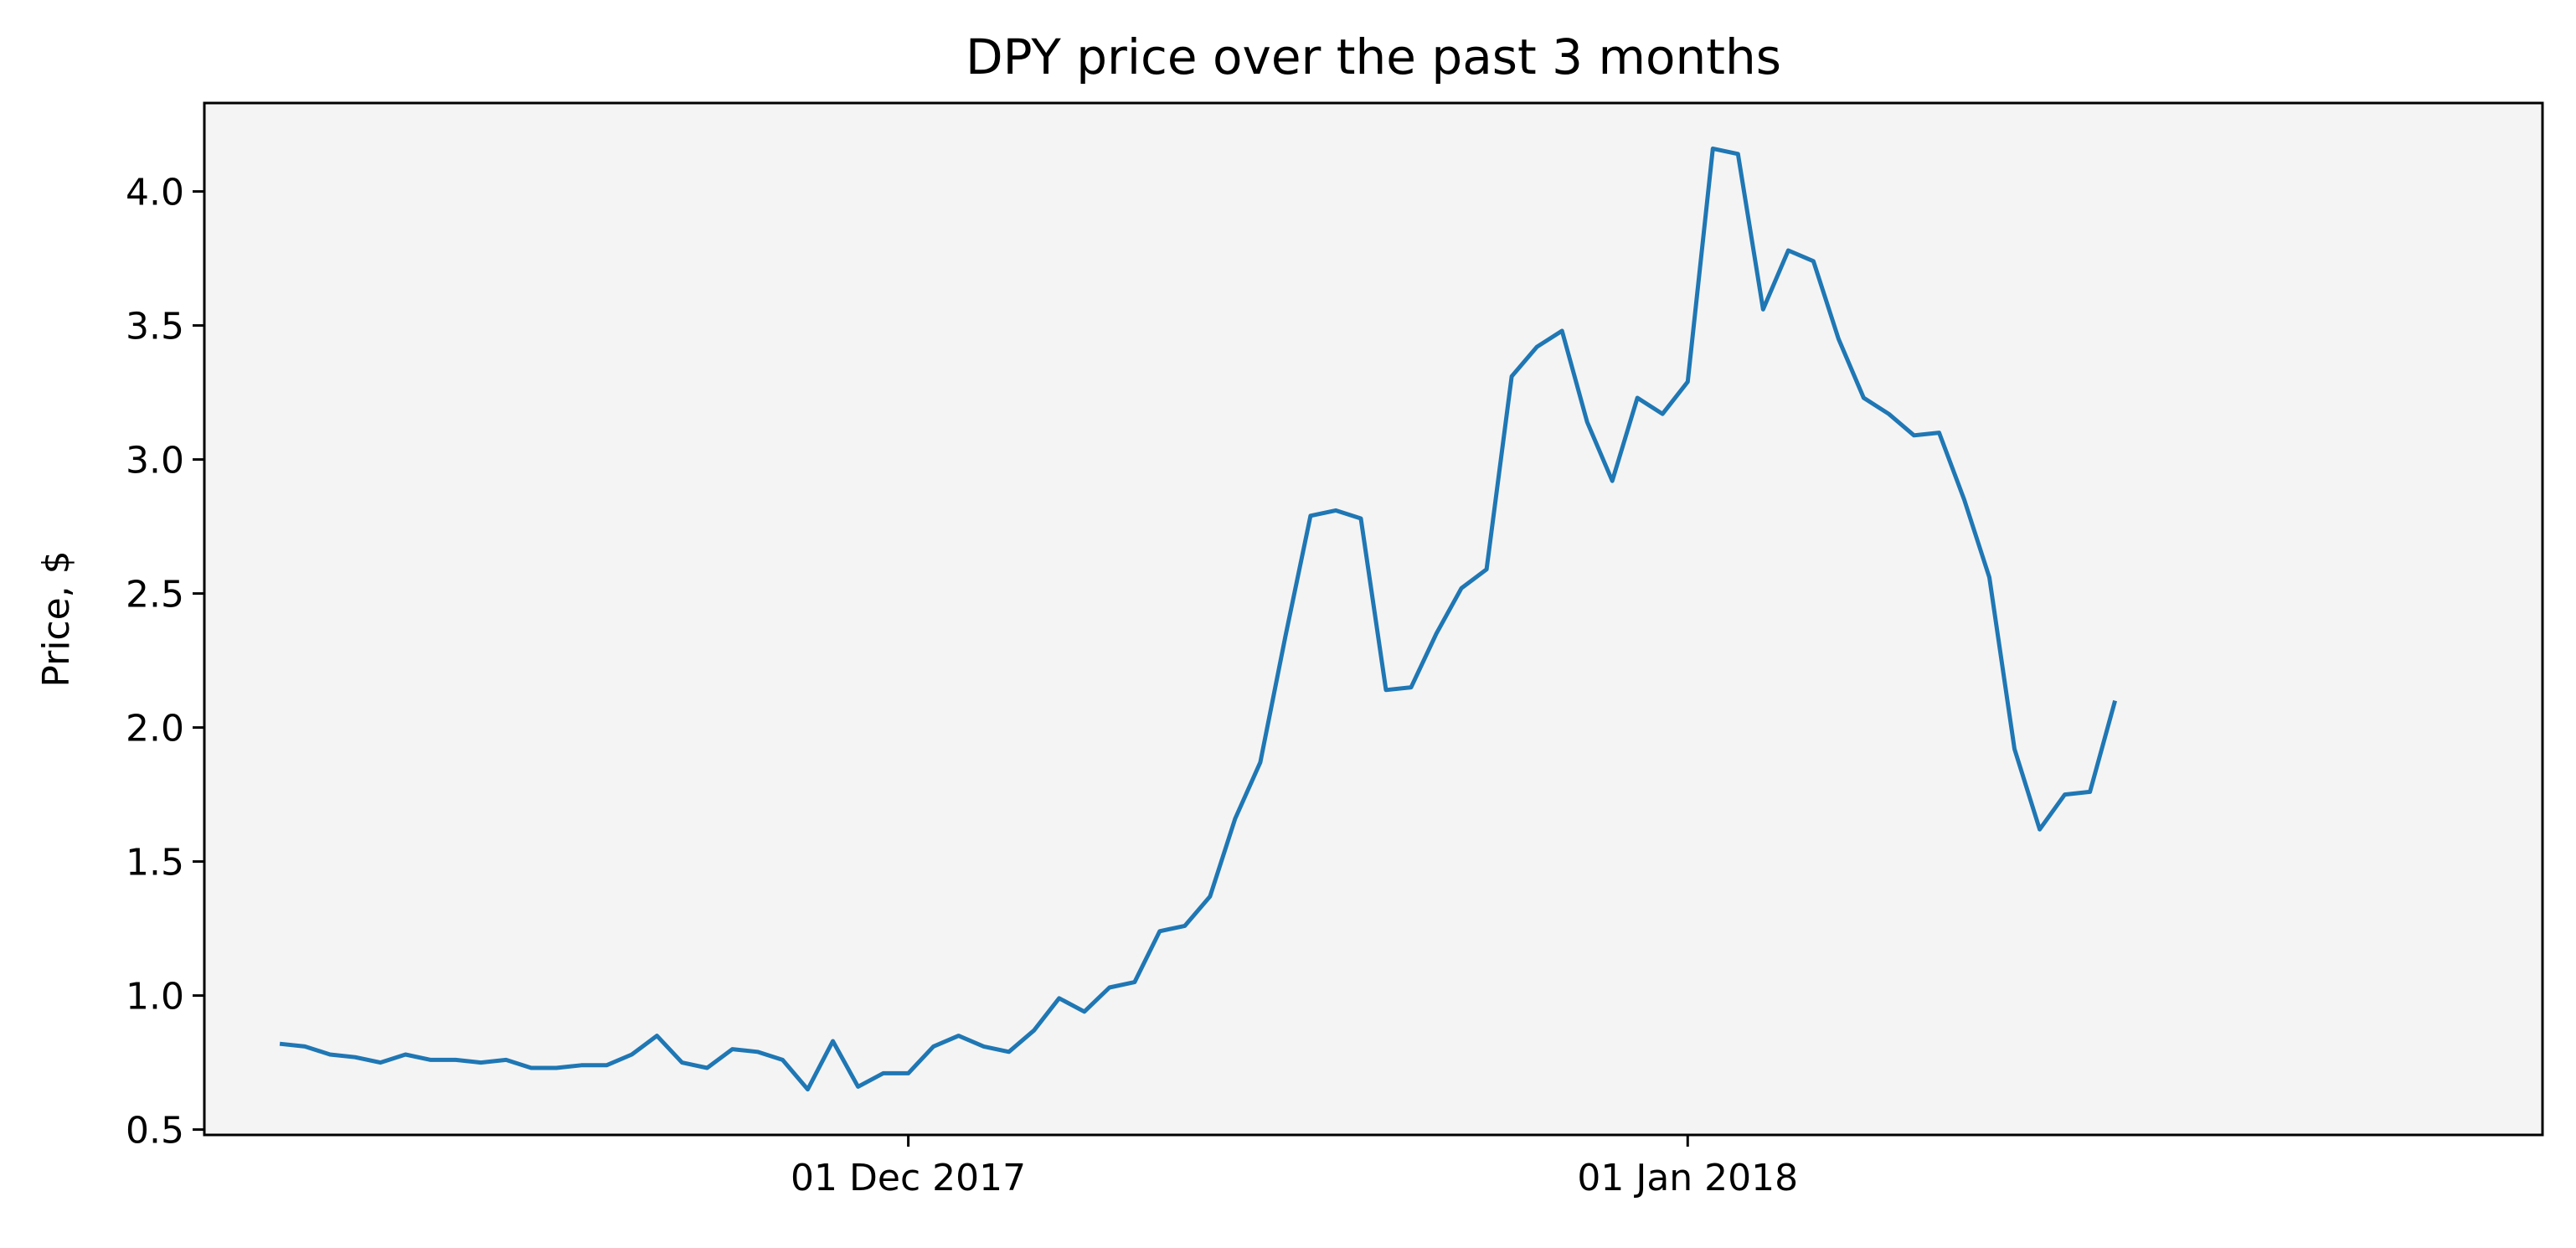 This screenshot has width=2576, height=1248. What do you see at coordinates (1373, 57) in the screenshot?
I see `chart-title: DPY price over the past 3 months` at bounding box center [1373, 57].